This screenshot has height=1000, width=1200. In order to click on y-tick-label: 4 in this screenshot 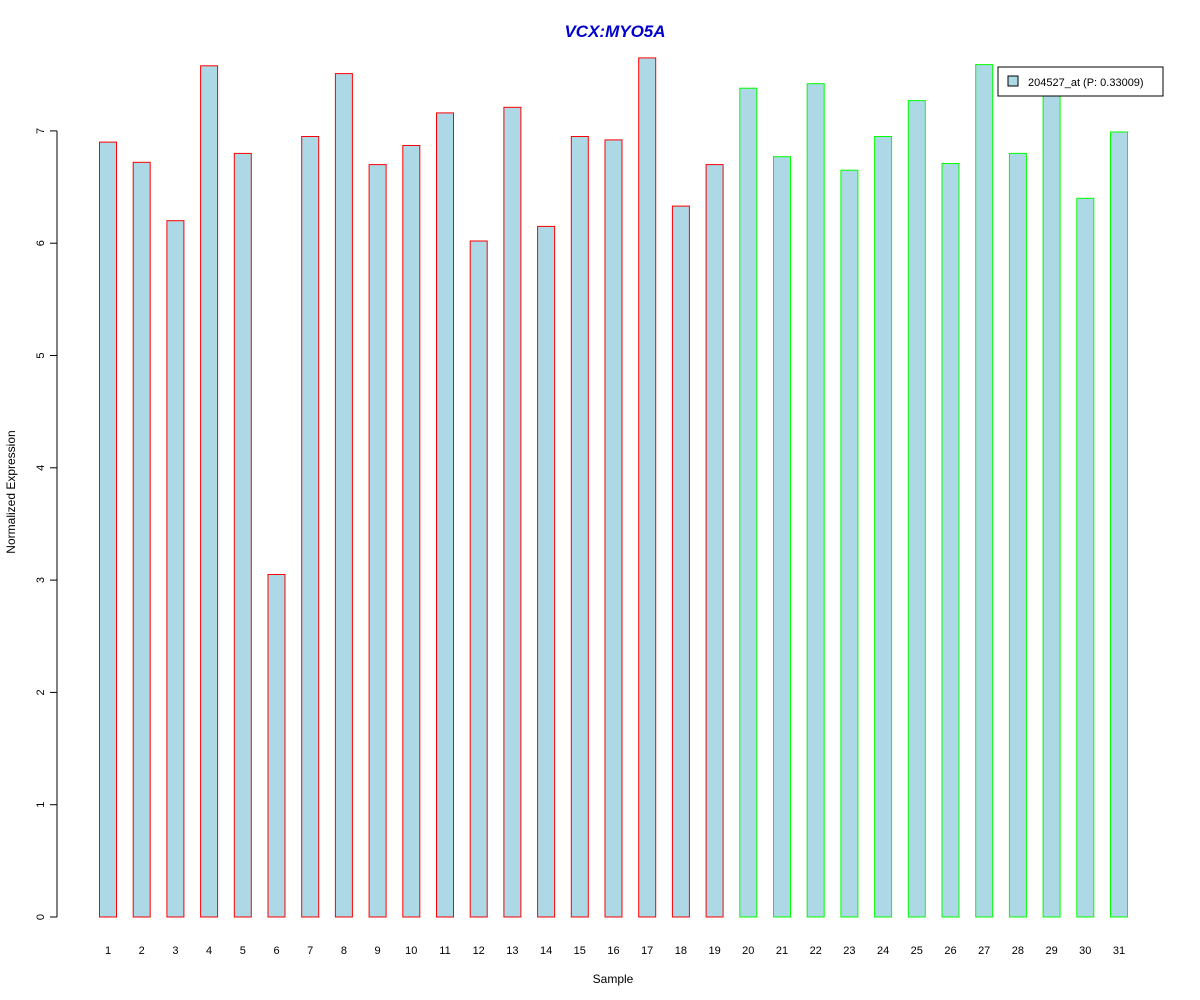, I will do `click(41, 468)`.